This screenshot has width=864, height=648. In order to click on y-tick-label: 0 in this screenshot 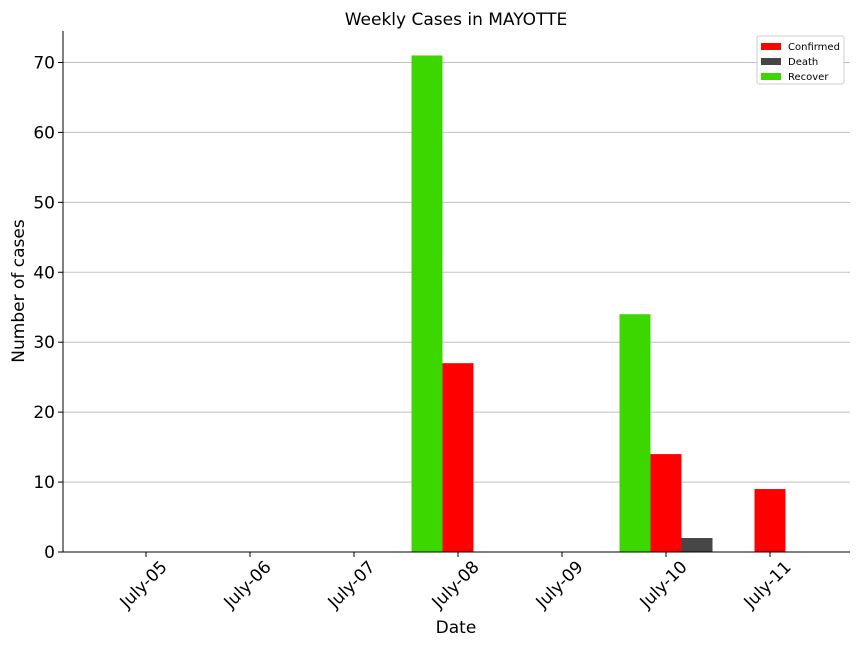, I will do `click(49, 553)`.